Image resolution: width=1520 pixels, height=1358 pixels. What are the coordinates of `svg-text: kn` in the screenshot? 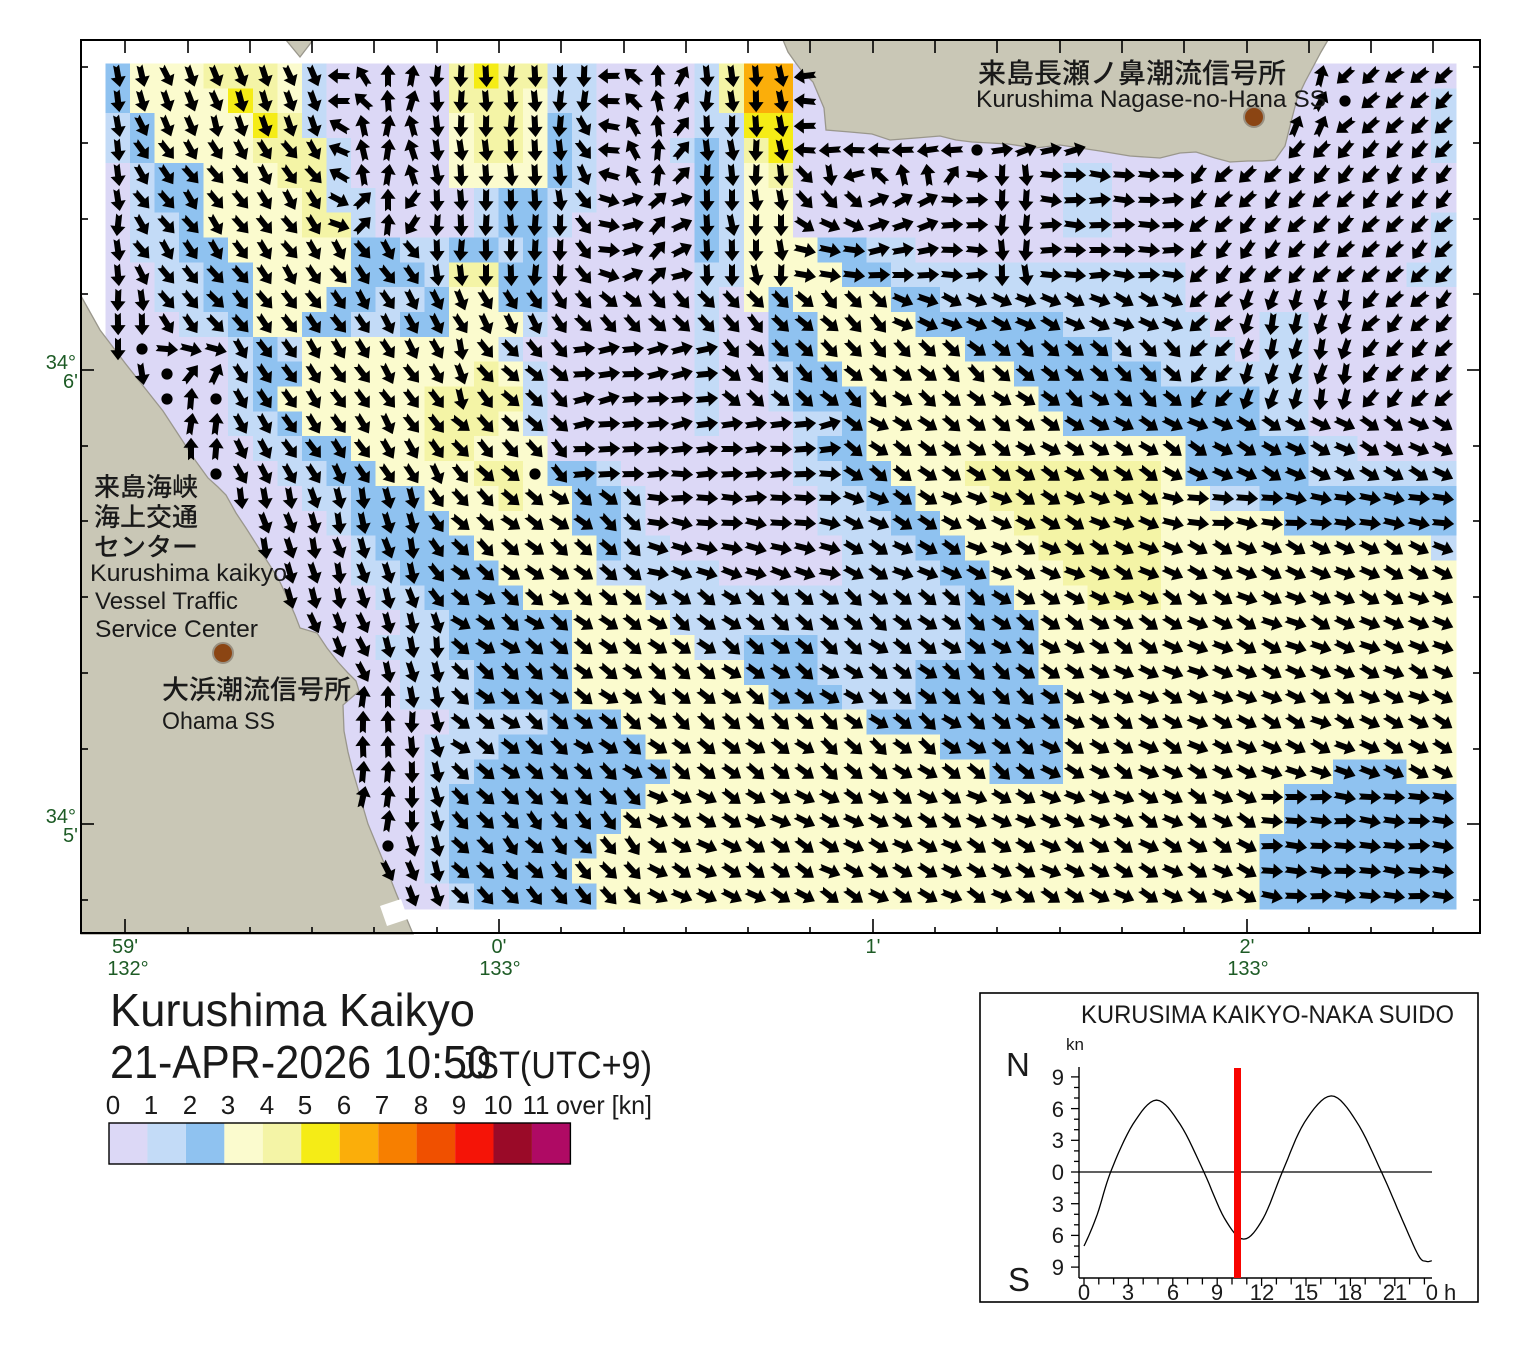 It's located at (1075, 1044).